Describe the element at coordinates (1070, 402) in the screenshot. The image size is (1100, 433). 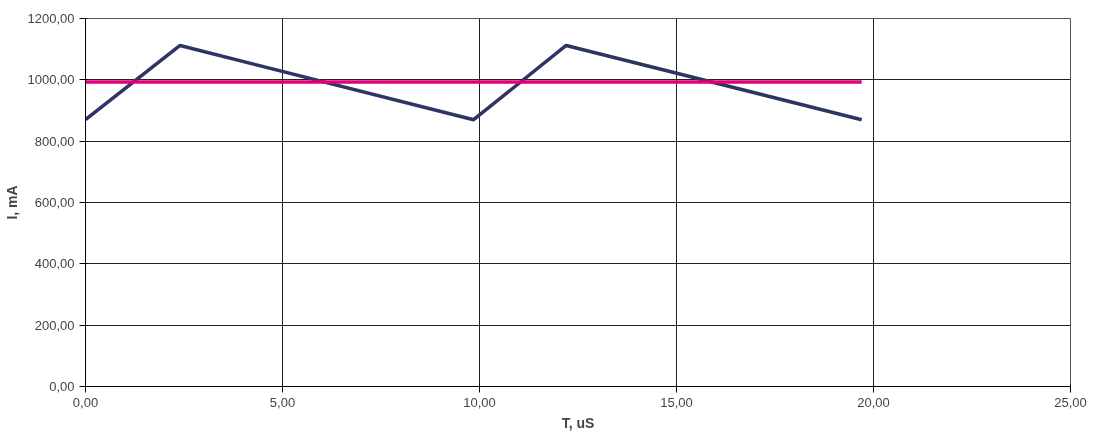
I see `x-tick-label: 25,00` at that location.